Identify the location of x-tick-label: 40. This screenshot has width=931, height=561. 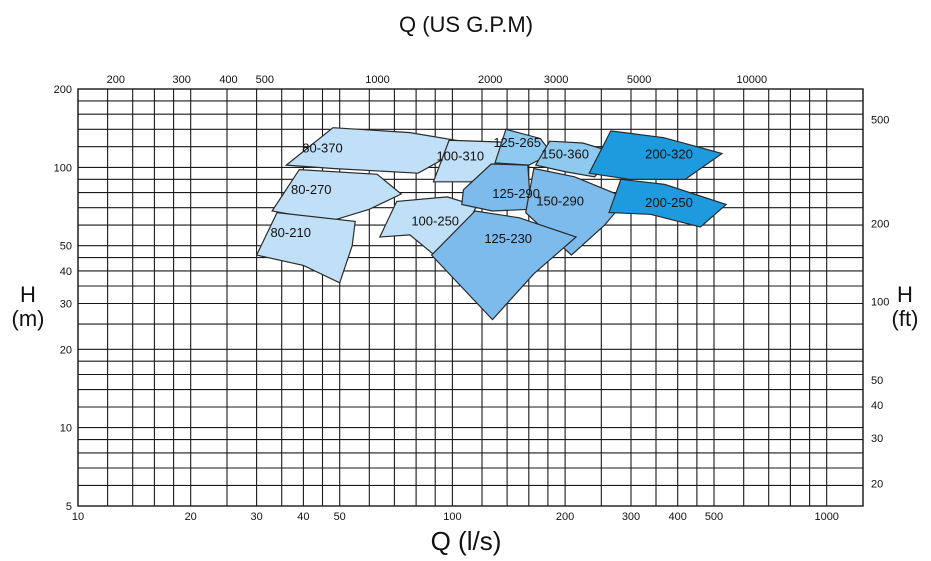
(303, 517).